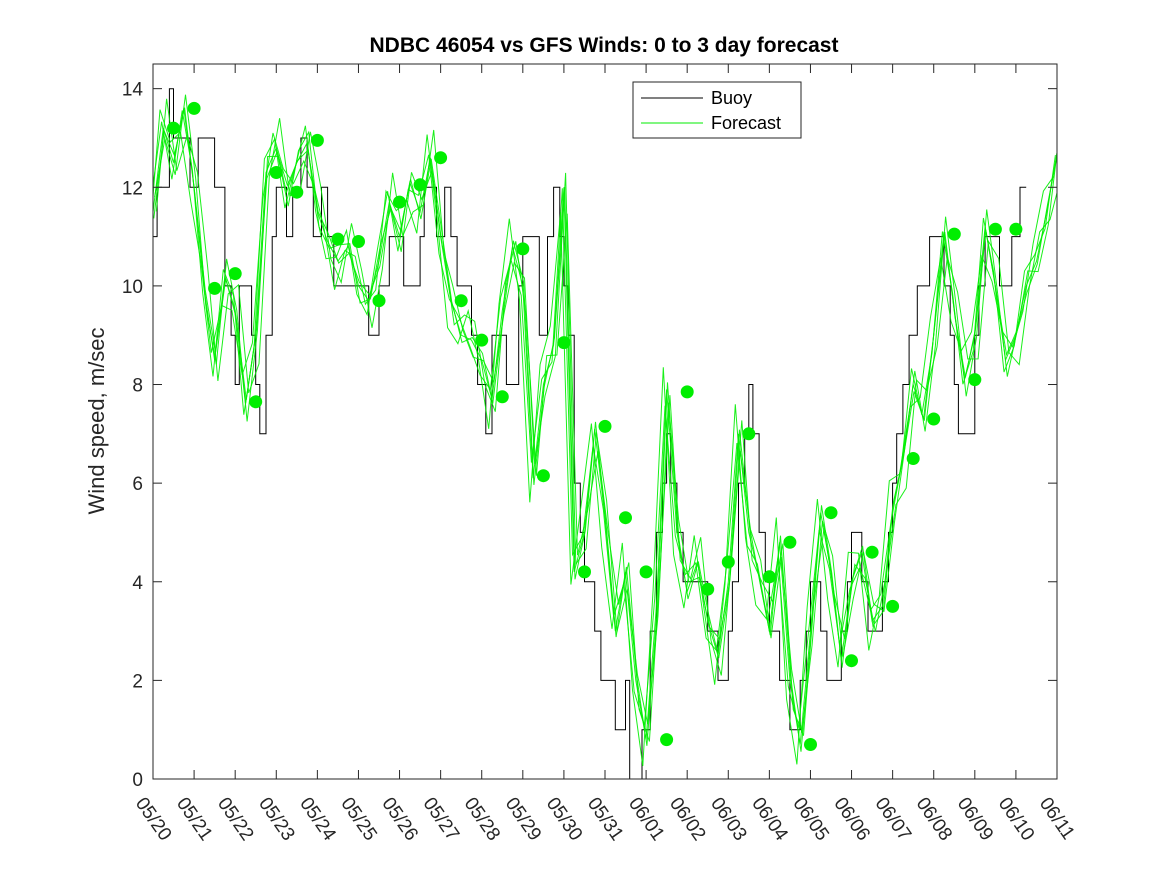  I want to click on legend-box, so click(717, 110).